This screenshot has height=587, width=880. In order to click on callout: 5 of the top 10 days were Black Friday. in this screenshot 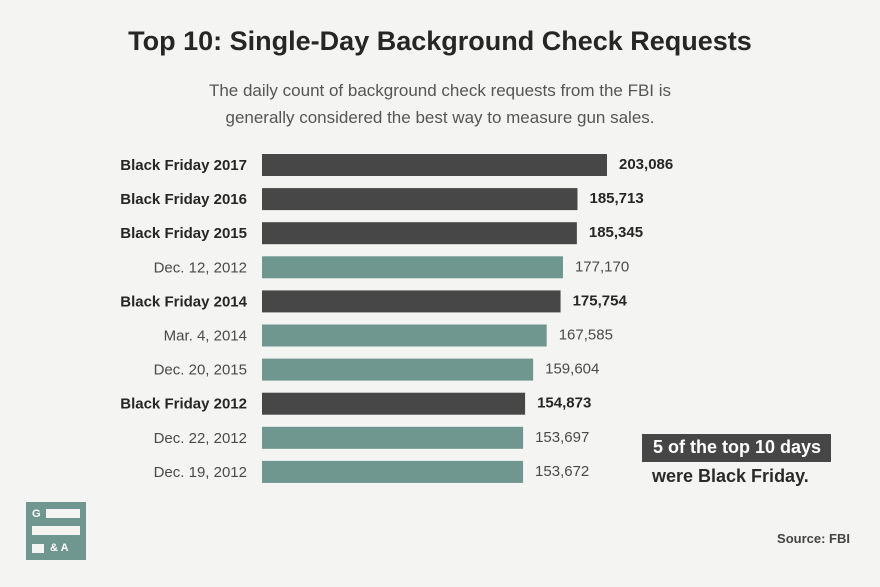, I will do `click(737, 460)`.